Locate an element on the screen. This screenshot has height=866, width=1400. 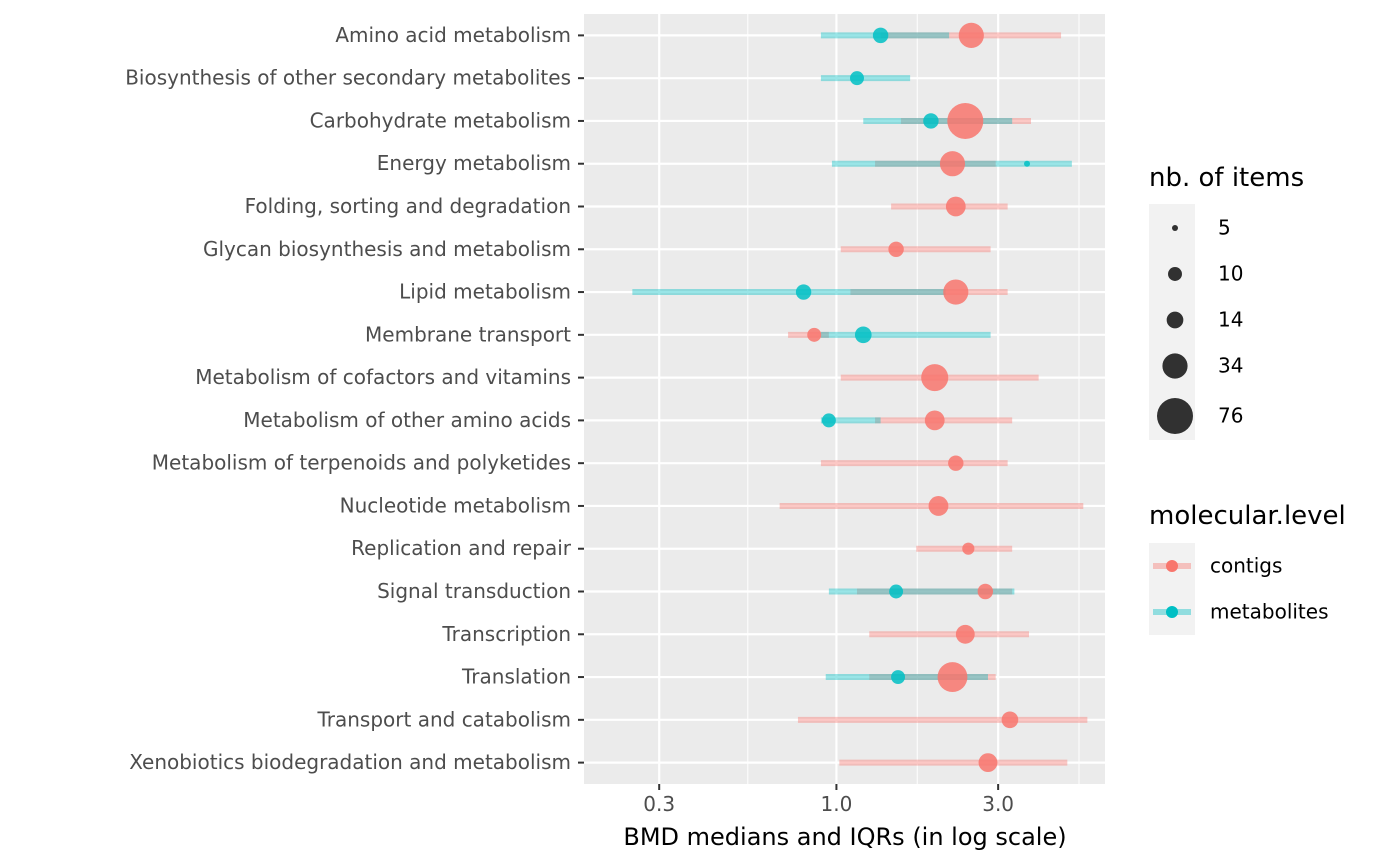
x-axis-ticks: 0.3 1.0 3.0 is located at coordinates (828, 800).